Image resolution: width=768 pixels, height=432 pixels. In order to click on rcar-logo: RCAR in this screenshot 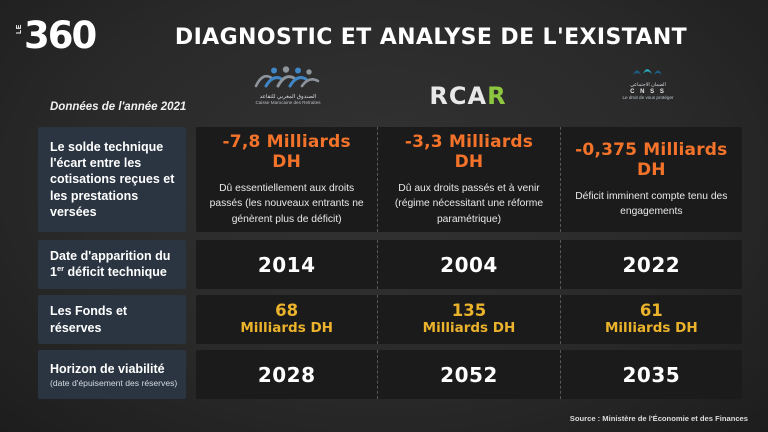, I will do `click(468, 96)`.